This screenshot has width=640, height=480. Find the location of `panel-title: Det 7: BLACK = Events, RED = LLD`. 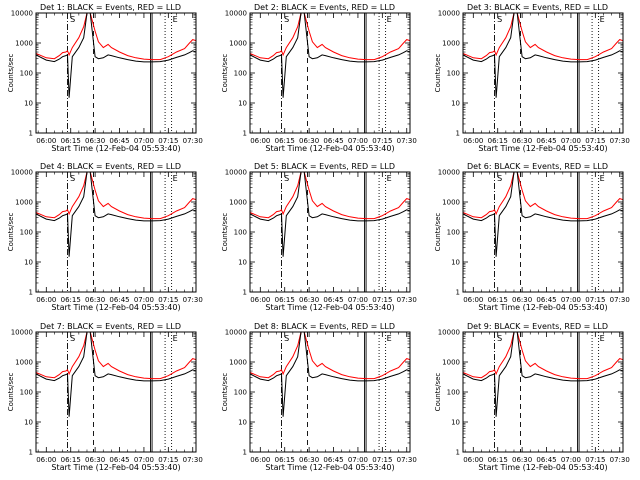

panel-title: Det 7: BLACK = Events, RED = LLD is located at coordinates (110, 326).